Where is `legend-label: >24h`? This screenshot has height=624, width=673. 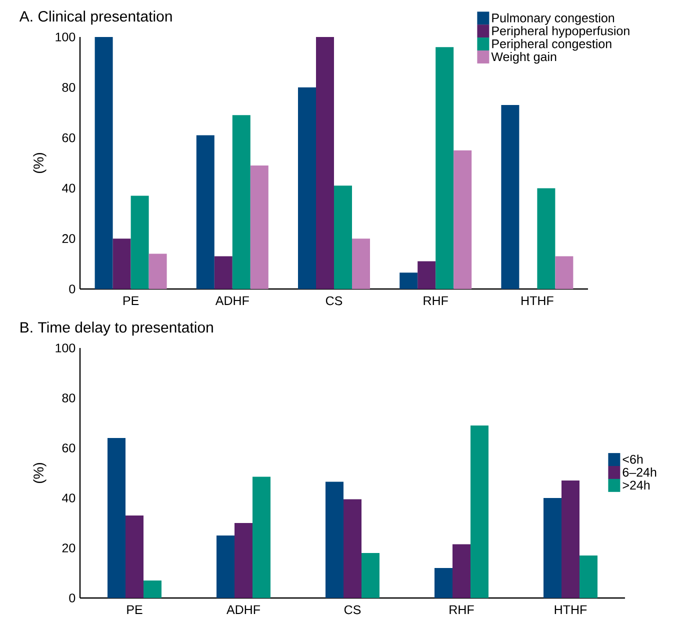
legend-label: >24h is located at coordinates (636, 485).